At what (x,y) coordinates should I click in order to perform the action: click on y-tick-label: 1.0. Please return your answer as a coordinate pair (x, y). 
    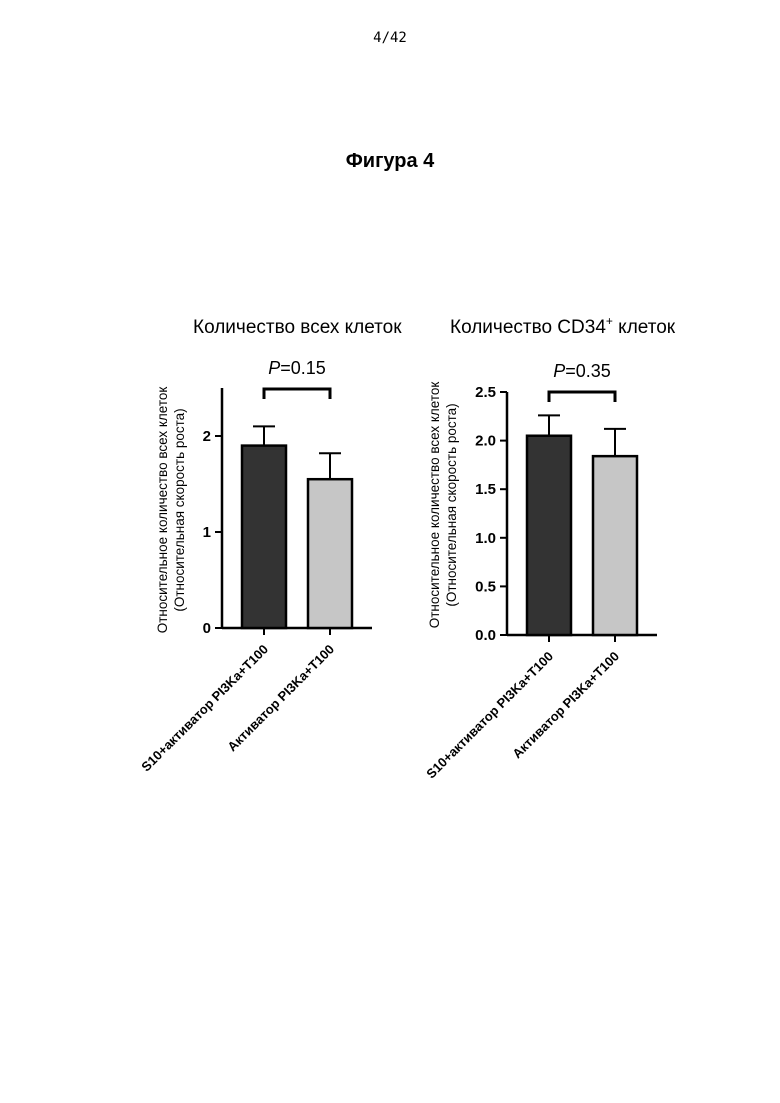
    Looking at the image, I should click on (485, 538).